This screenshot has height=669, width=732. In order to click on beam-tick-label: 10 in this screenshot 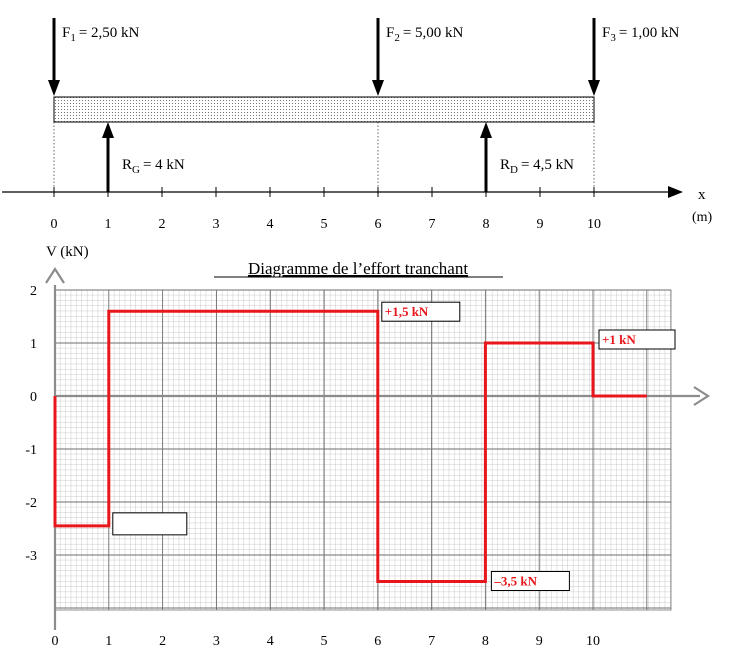, I will do `click(594, 224)`.